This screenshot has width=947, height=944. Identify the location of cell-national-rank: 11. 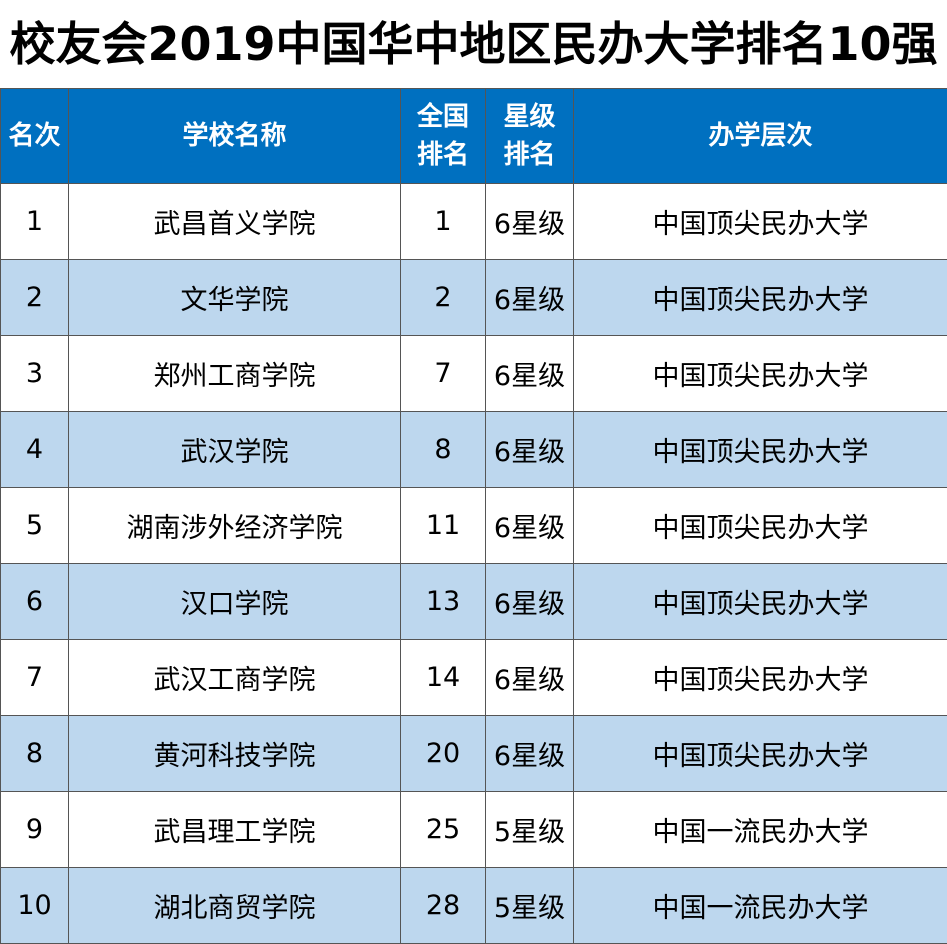
(443, 525).